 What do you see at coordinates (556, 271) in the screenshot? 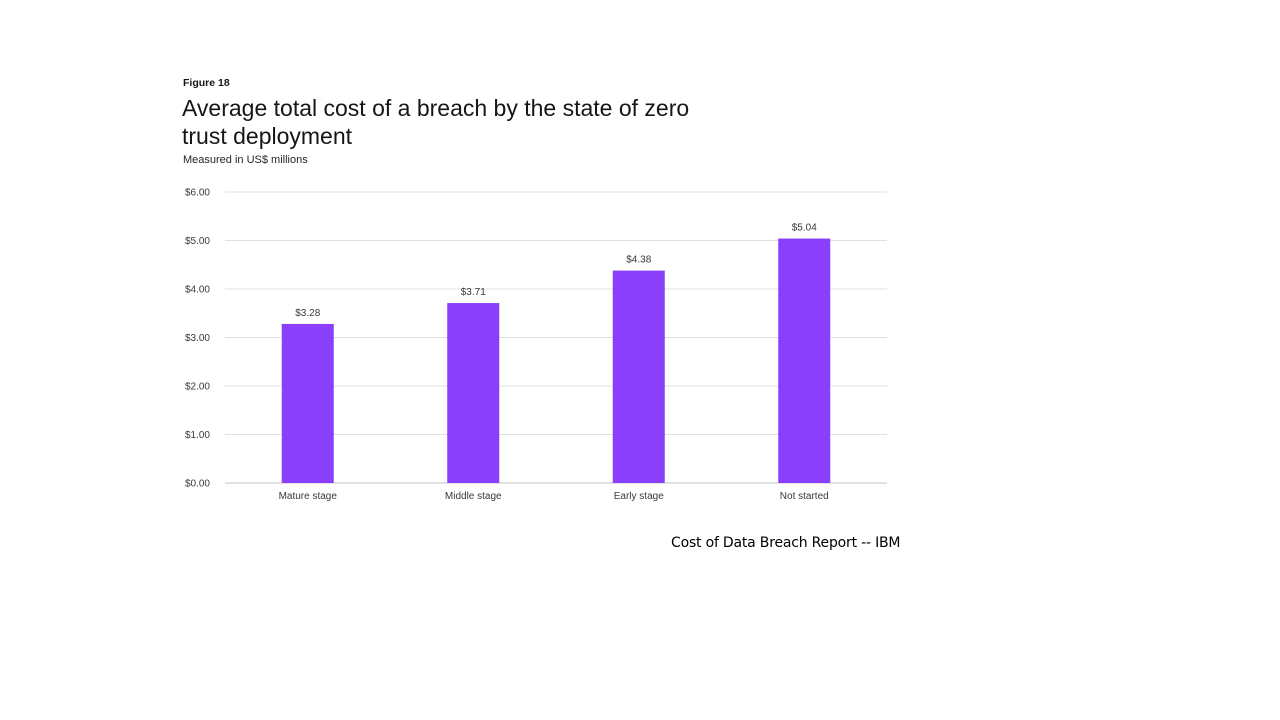
I see `data-labels: $3.28 $3.71 $4.38 $5.04` at bounding box center [556, 271].